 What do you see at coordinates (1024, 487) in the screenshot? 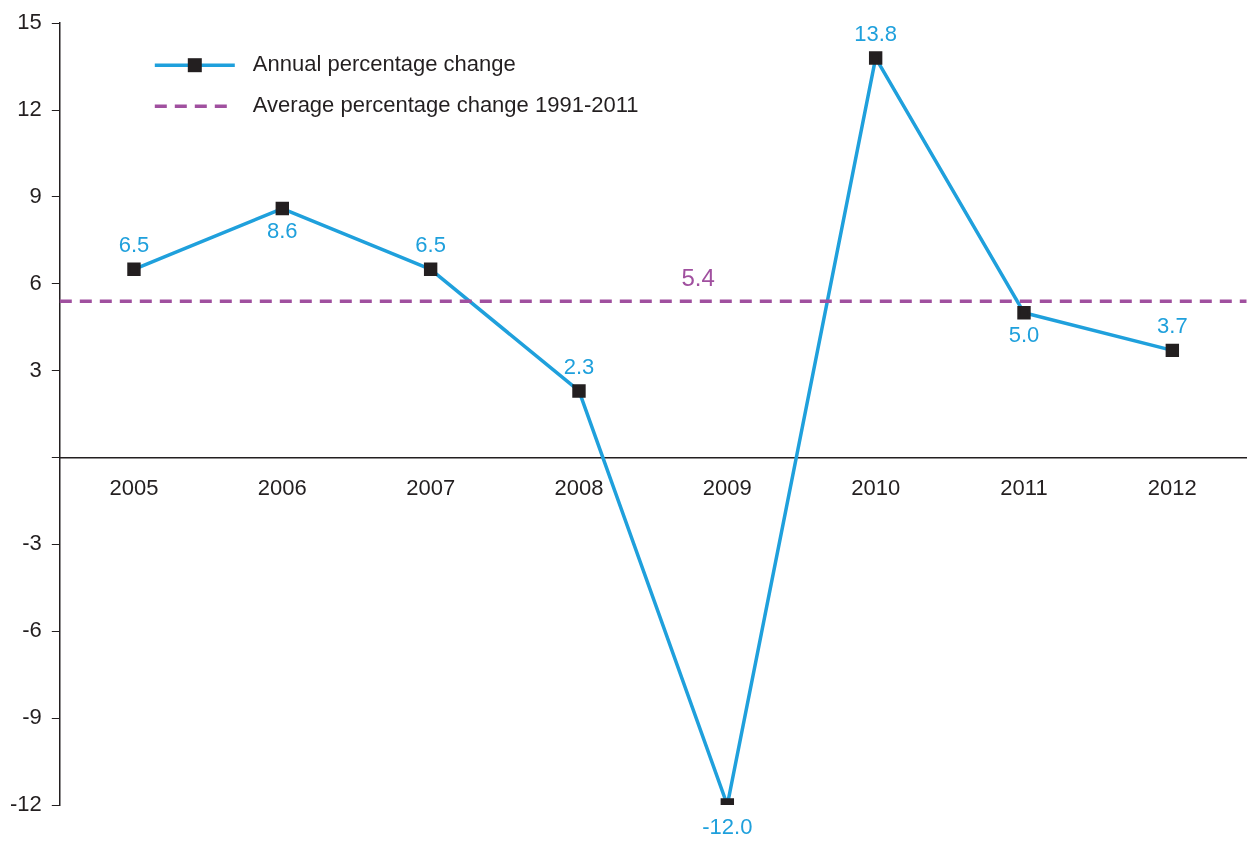
I see `x-tick-label: 2011` at bounding box center [1024, 487].